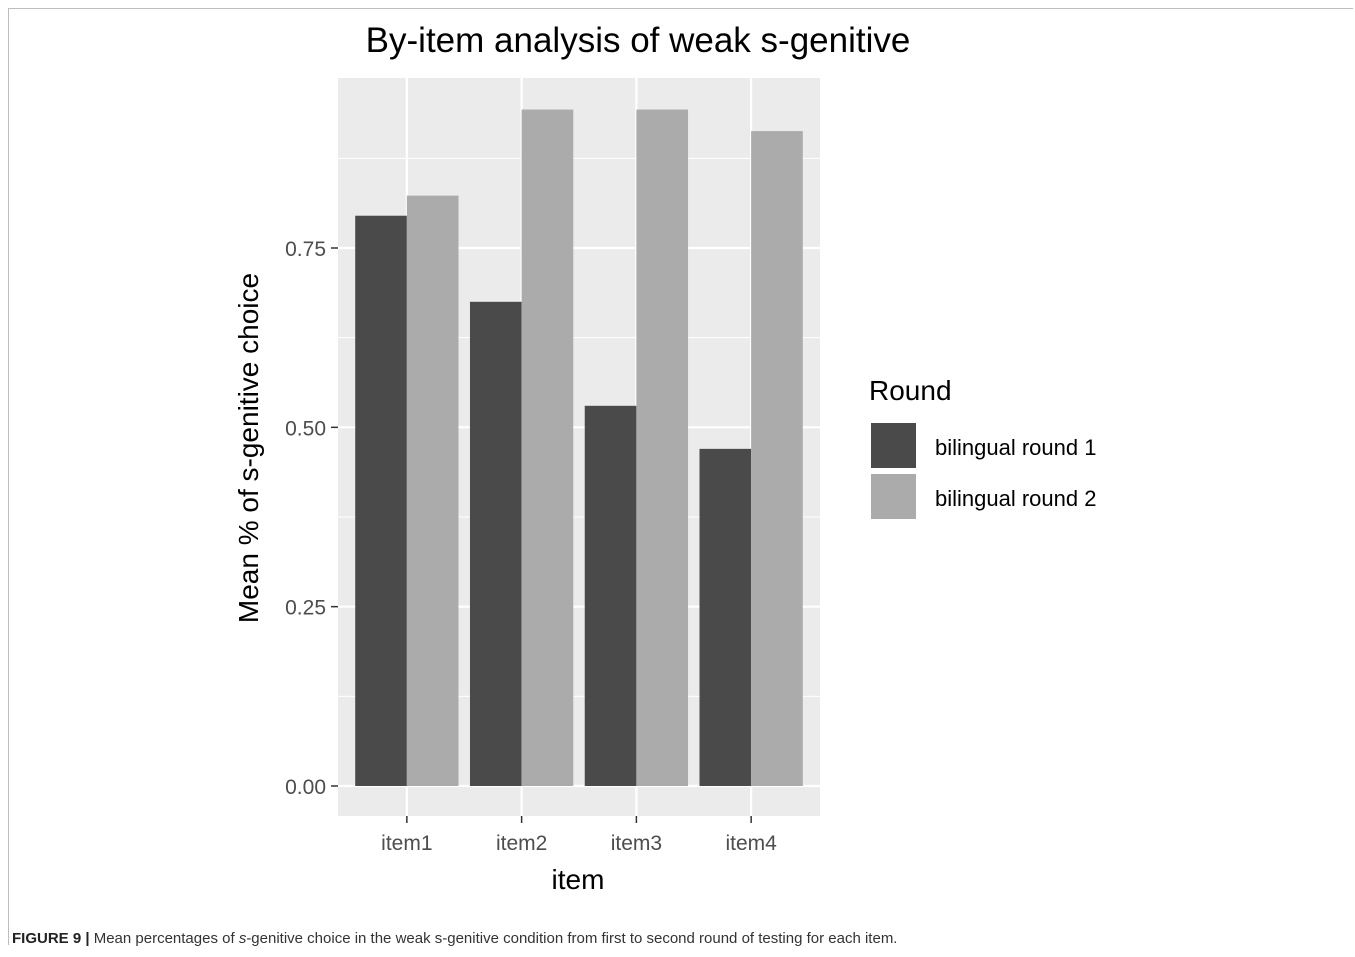 This screenshot has width=1355, height=957. Describe the element at coordinates (521, 843) in the screenshot. I see `x-tick-label: item2` at that location.